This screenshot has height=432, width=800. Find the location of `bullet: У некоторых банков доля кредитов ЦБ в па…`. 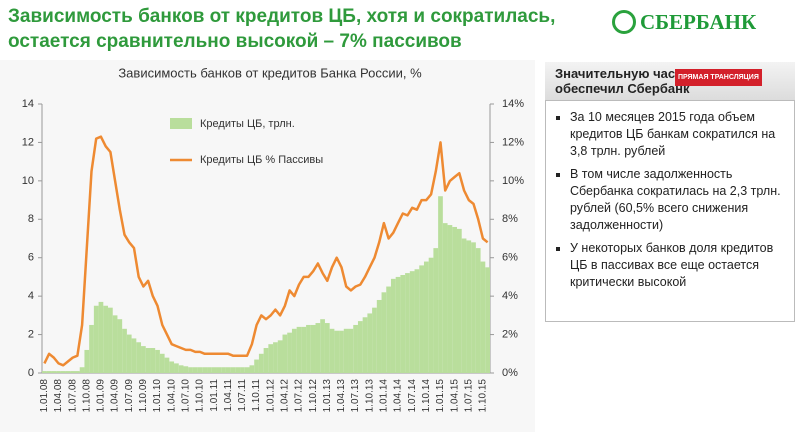

bullet: У некоторых банков доля кредитов ЦБ в па… is located at coordinates (678, 265).